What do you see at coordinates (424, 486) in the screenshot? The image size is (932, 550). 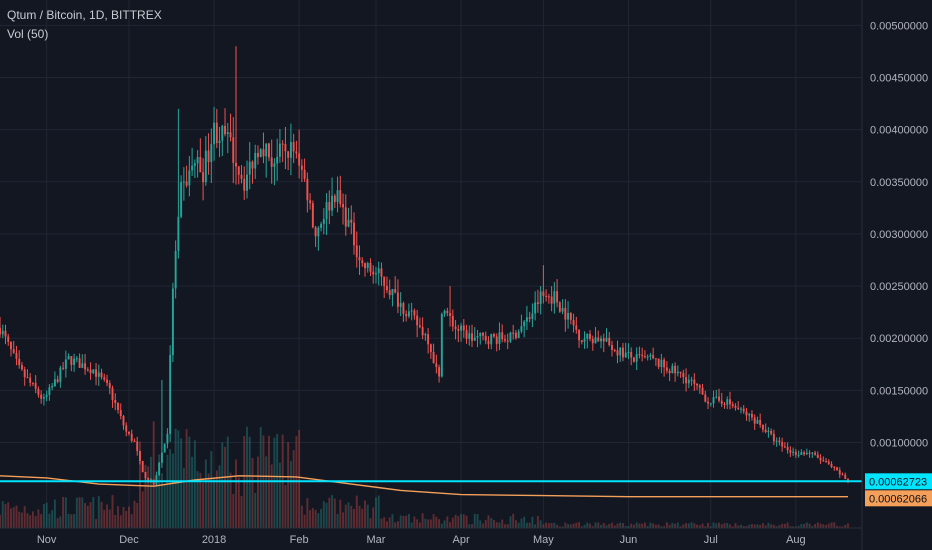 I see `volume-moving-average-line` at bounding box center [424, 486].